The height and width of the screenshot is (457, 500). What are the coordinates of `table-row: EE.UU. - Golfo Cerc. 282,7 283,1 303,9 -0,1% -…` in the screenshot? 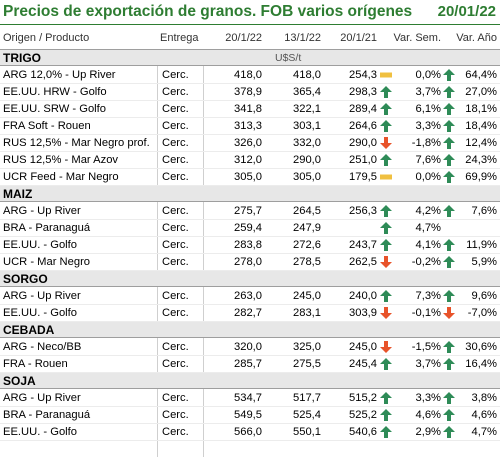 It's located at (250, 313).